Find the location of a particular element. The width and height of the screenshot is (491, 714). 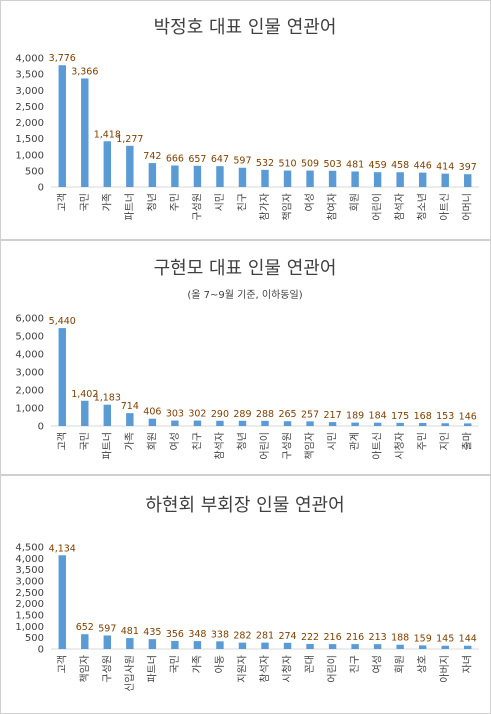

data-label: 652 is located at coordinates (85, 627).